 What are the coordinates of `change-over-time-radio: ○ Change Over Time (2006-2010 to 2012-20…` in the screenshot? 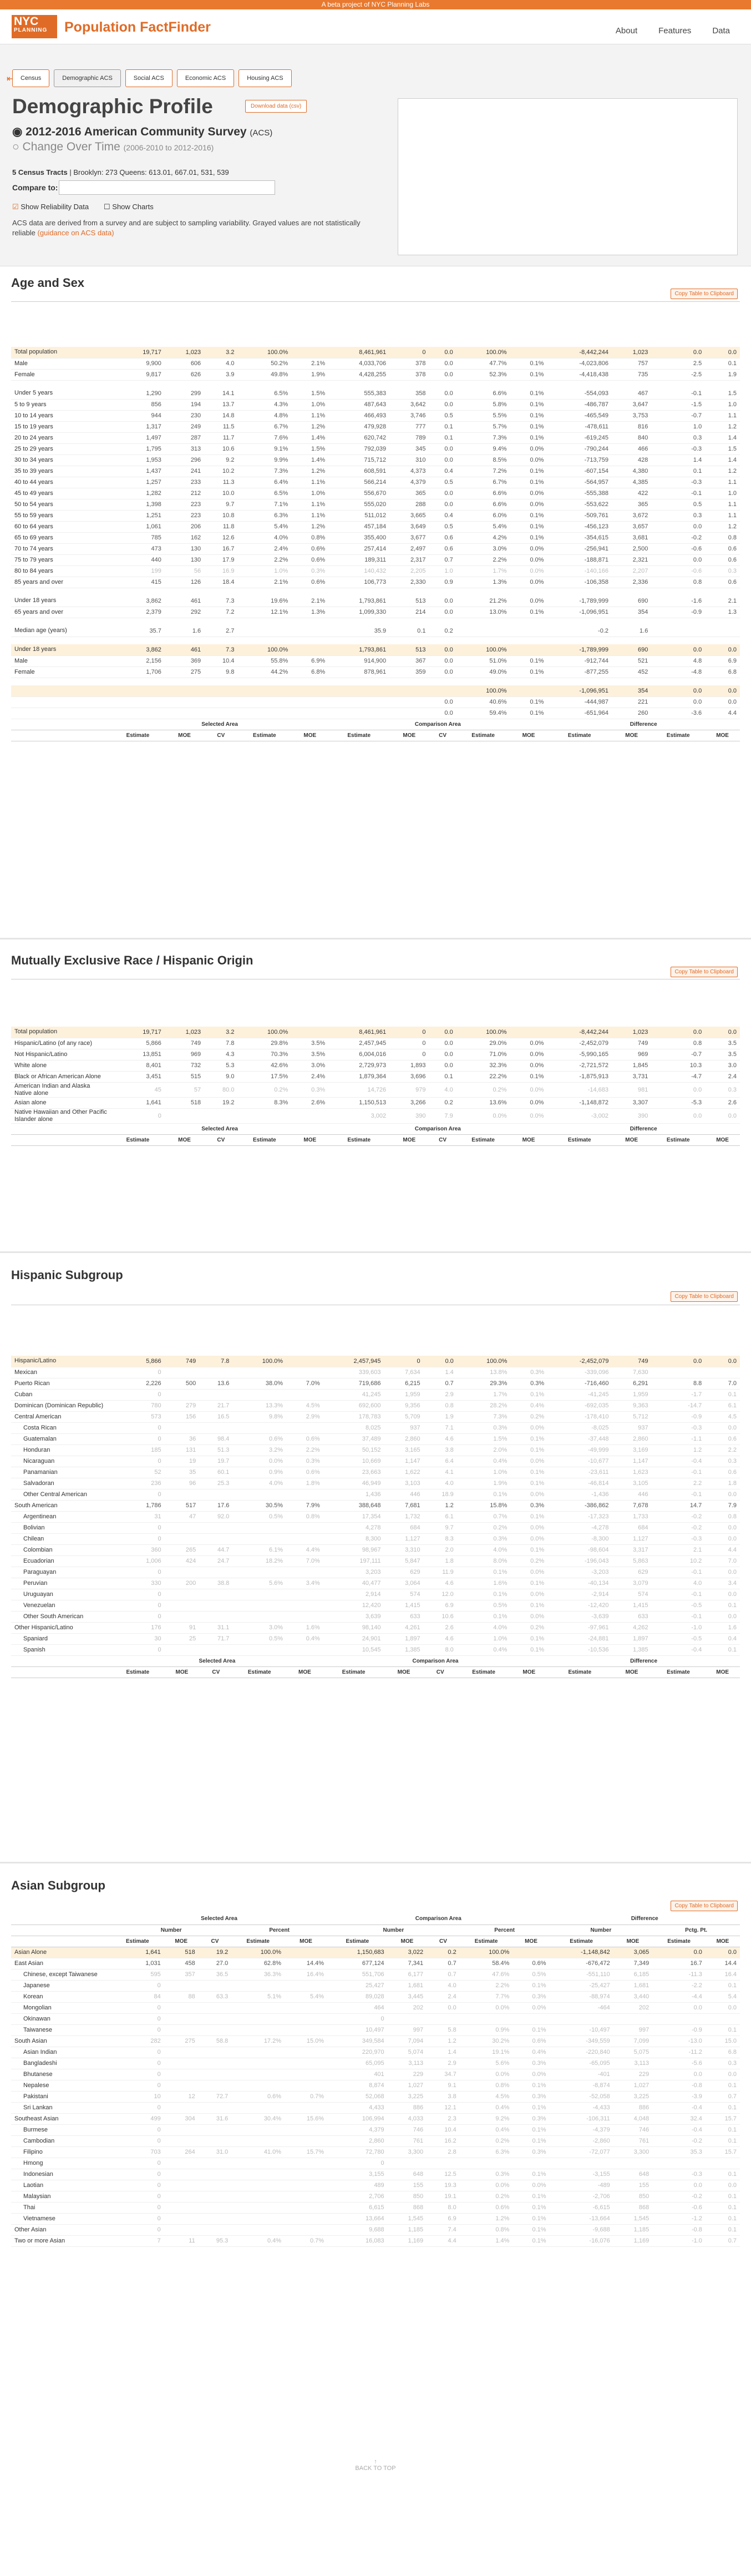 It's located at (113, 146).